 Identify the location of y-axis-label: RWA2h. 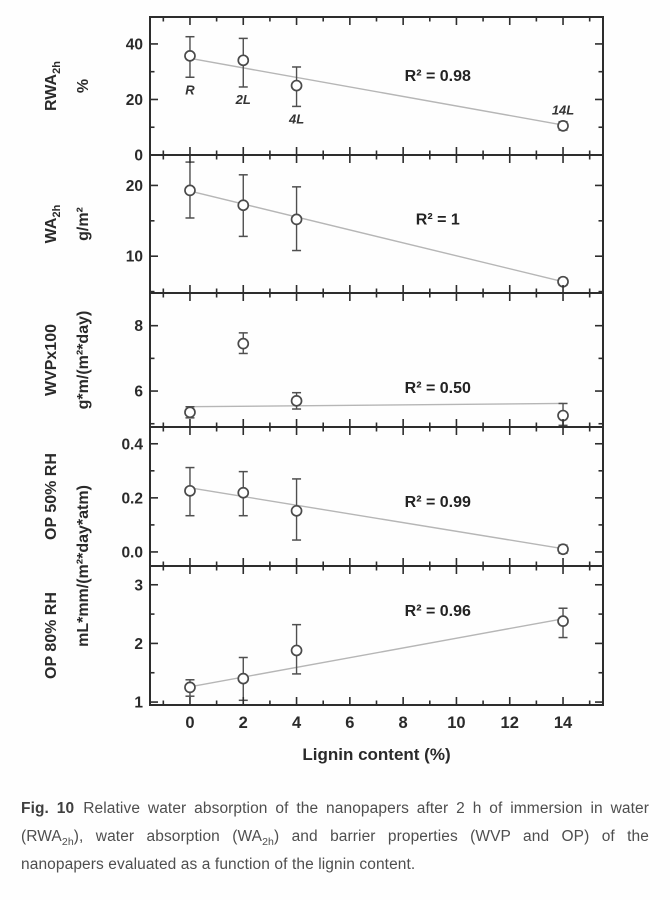
(53, 86).